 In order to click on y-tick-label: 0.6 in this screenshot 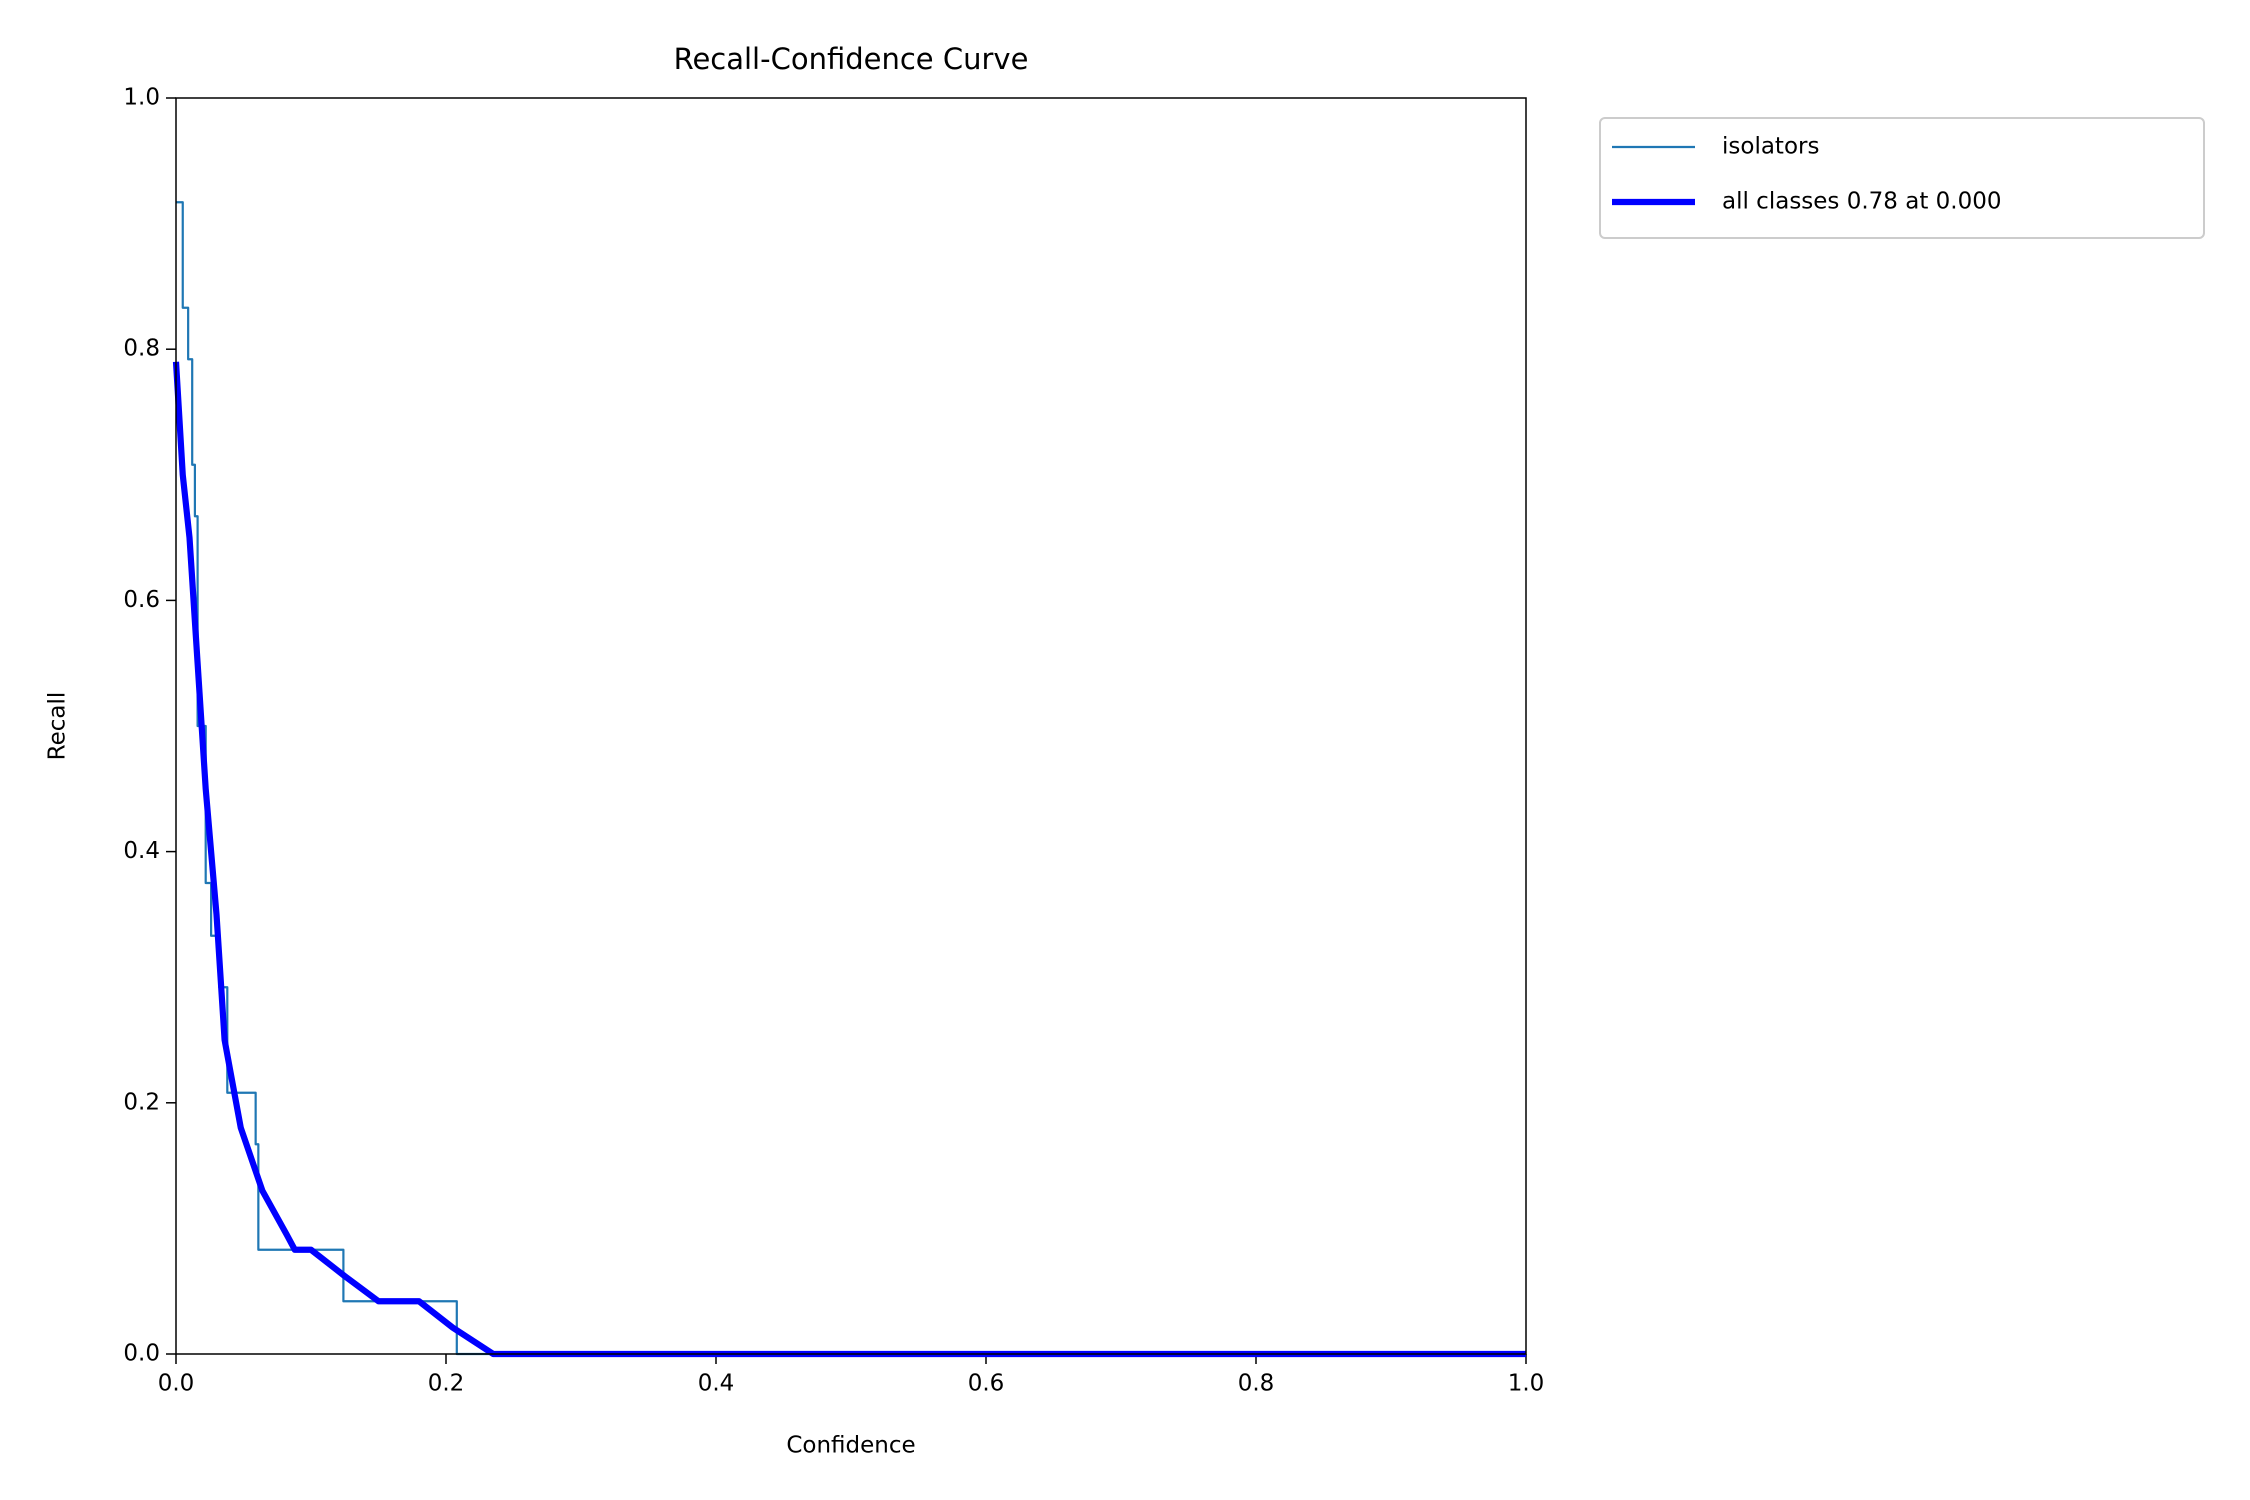, I will do `click(141, 600)`.